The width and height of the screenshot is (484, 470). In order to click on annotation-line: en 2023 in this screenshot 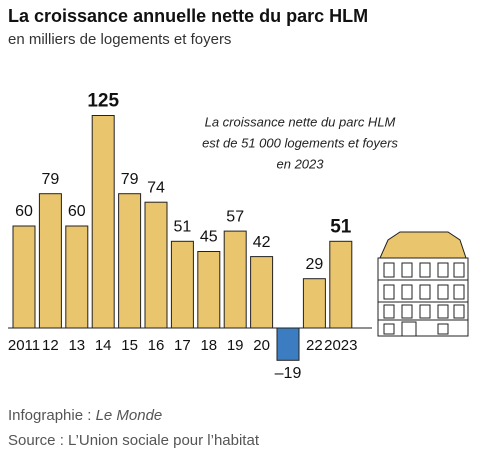, I will do `click(301, 163)`.